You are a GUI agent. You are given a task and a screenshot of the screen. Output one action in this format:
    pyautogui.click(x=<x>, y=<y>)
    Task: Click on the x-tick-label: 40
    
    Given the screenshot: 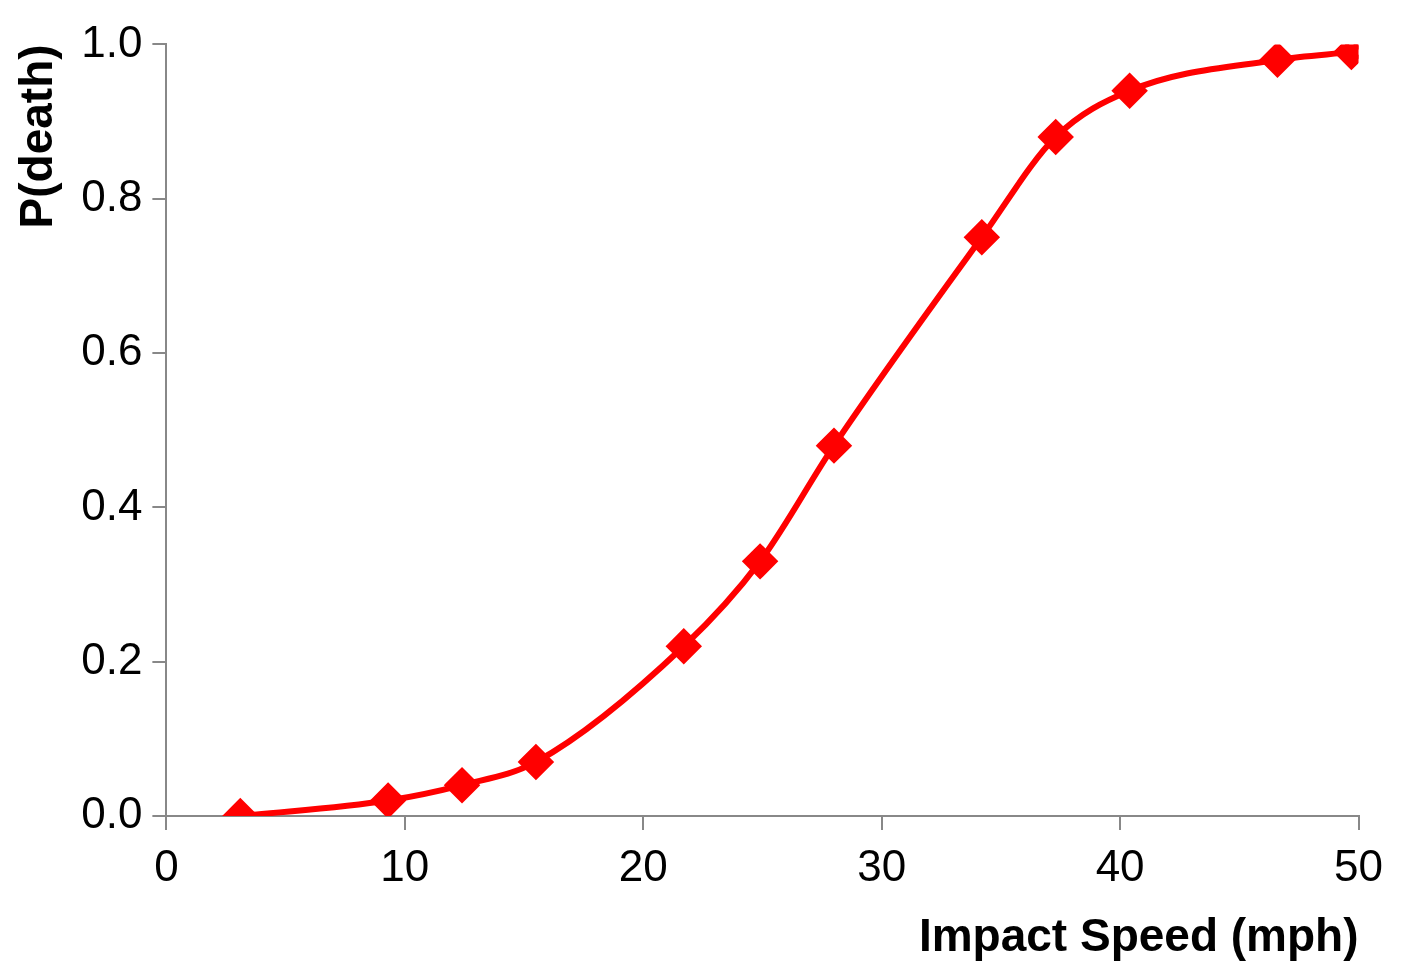 What is the action you would take?
    pyautogui.click(x=1120, y=865)
    